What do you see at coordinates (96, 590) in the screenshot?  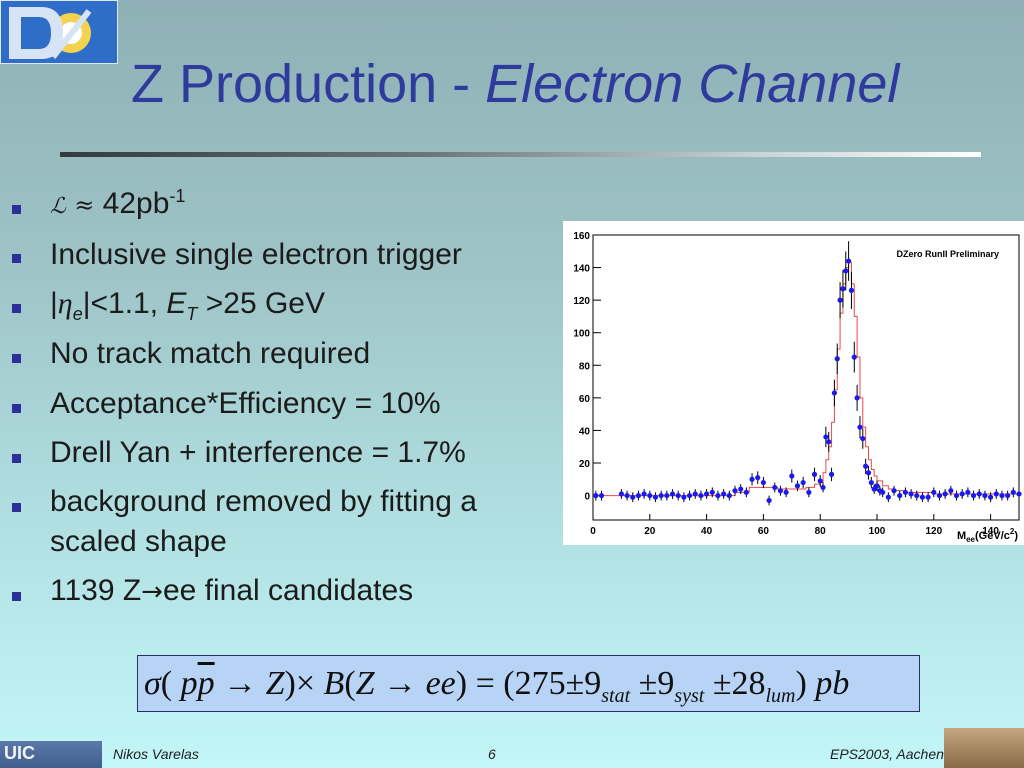 I see `candidates-pre: 1139 Z` at bounding box center [96, 590].